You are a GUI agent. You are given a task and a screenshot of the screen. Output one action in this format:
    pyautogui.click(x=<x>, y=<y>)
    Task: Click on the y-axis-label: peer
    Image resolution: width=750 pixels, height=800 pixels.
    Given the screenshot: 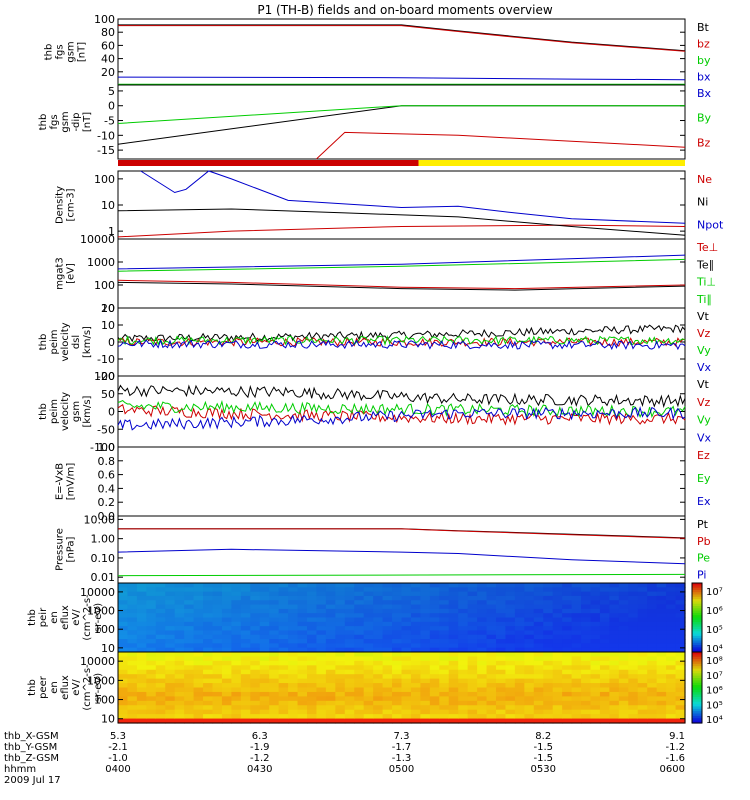 What is the action you would take?
    pyautogui.click(x=43, y=687)
    